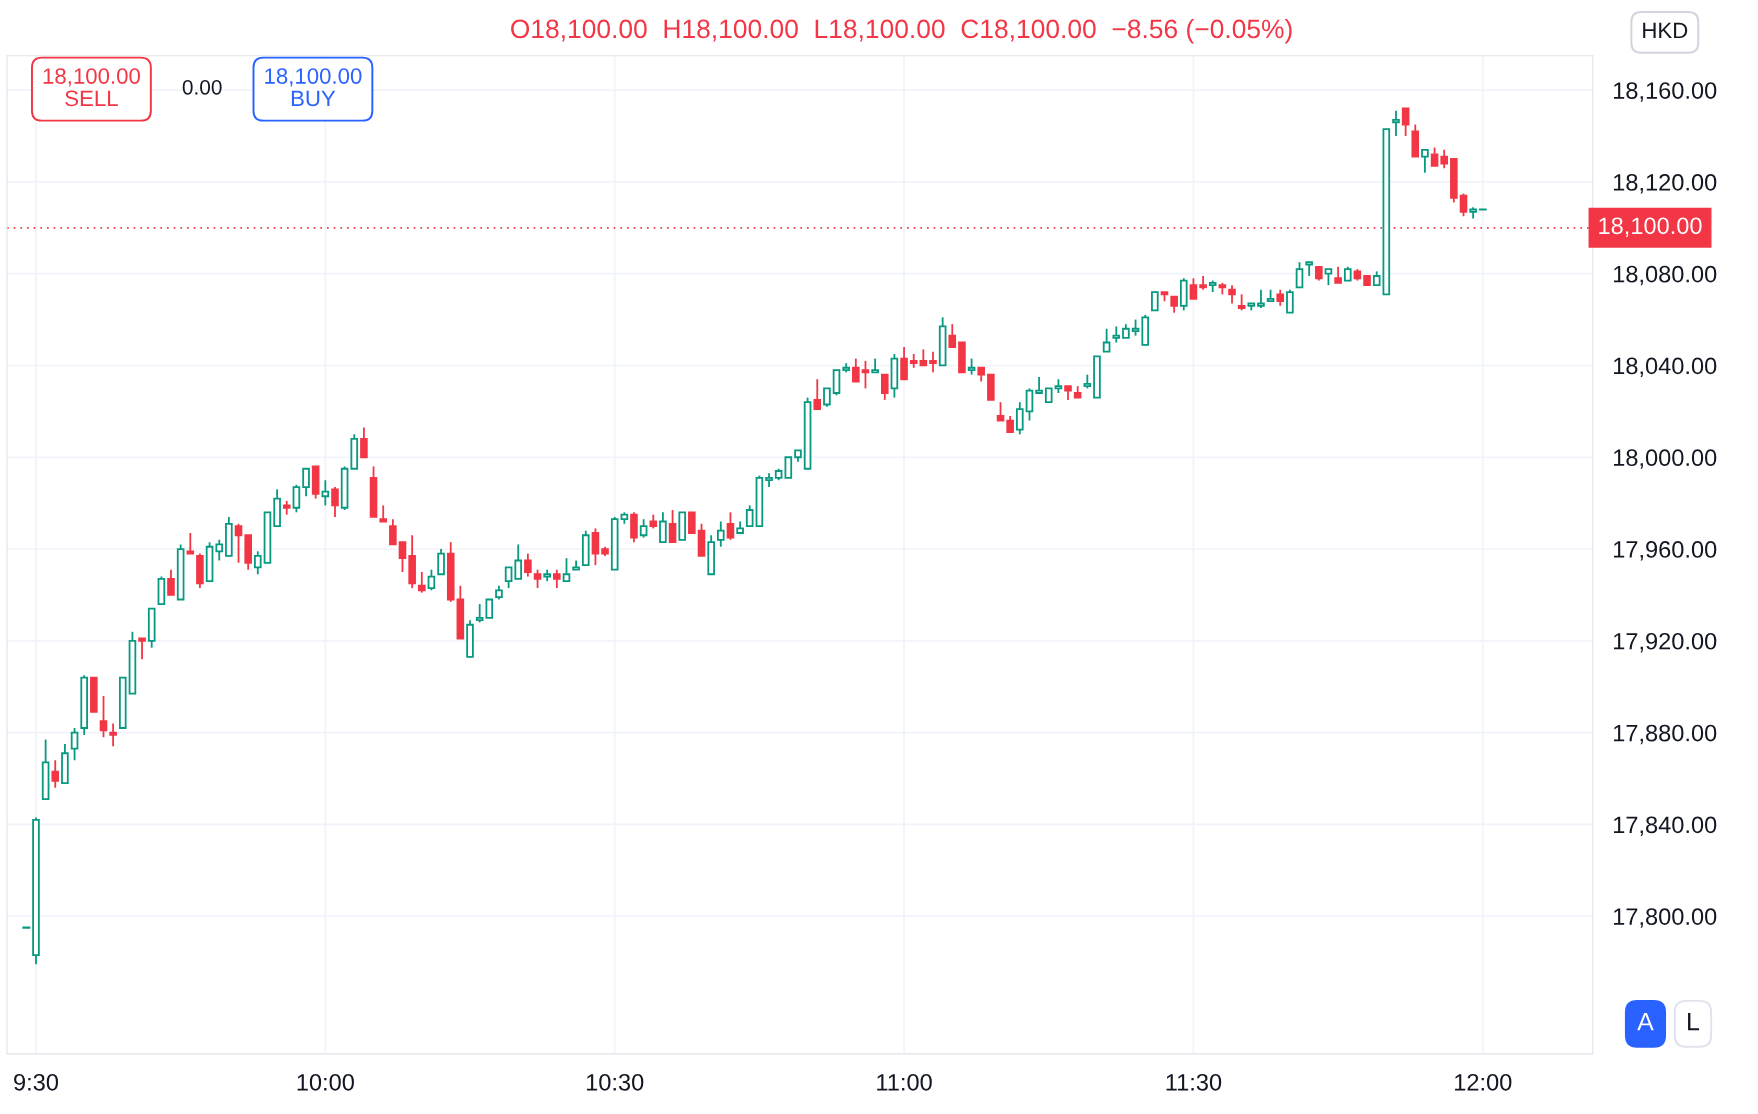 The image size is (1758, 1114). Describe the element at coordinates (901, 31) in the screenshot. I see `text: O18,100.00 H18,100.00 L18,100.00 C18,100.00 −8.56 (−0.05%)` at that location.